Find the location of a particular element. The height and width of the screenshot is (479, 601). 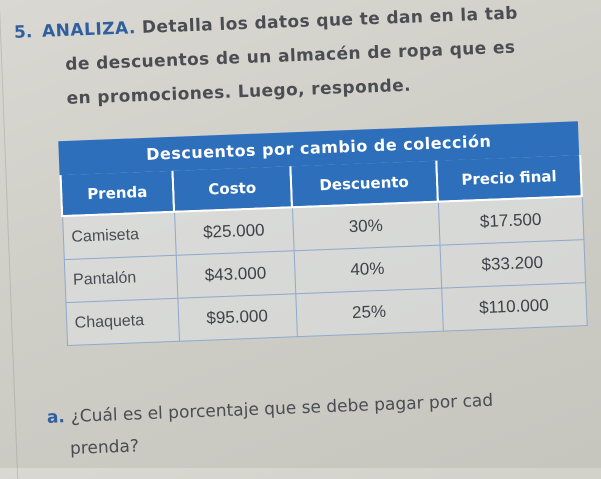

cell-descuento: 40% is located at coordinates (367, 269).